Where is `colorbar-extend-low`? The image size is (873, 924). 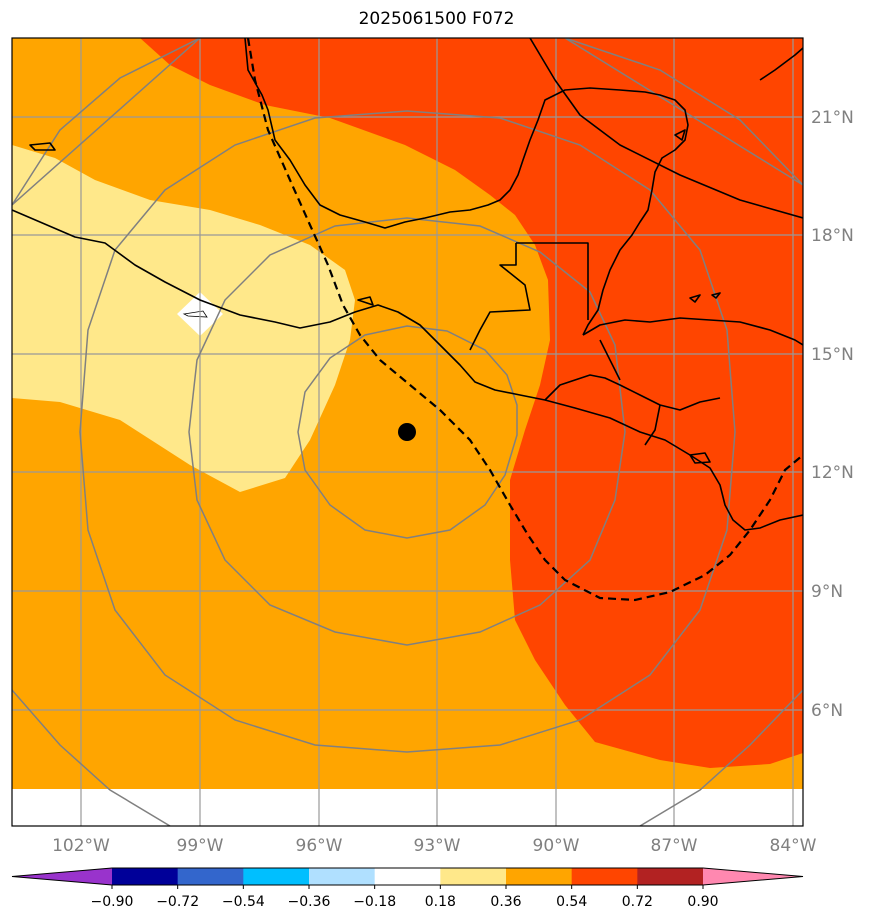 colorbar-extend-low is located at coordinates (62, 876).